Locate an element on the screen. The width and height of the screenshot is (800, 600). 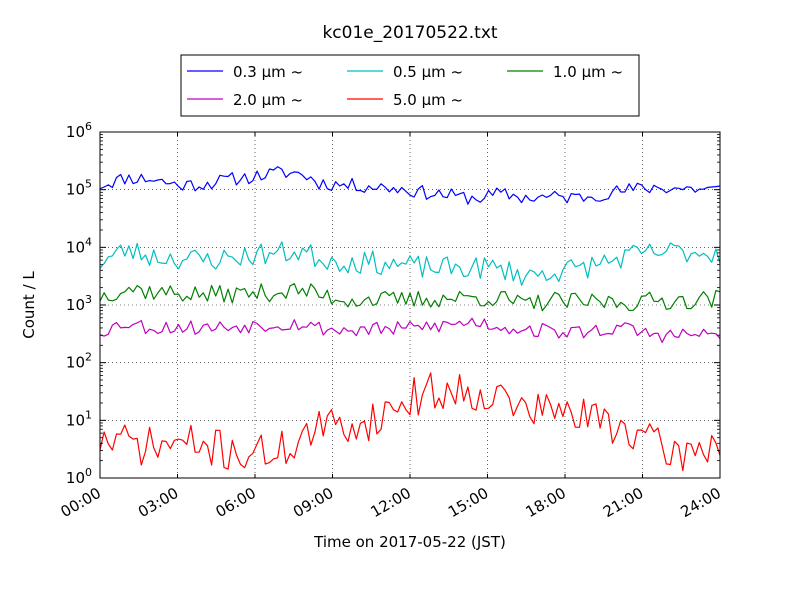
y-tick-label: 10⁶ is located at coordinates (79, 130).